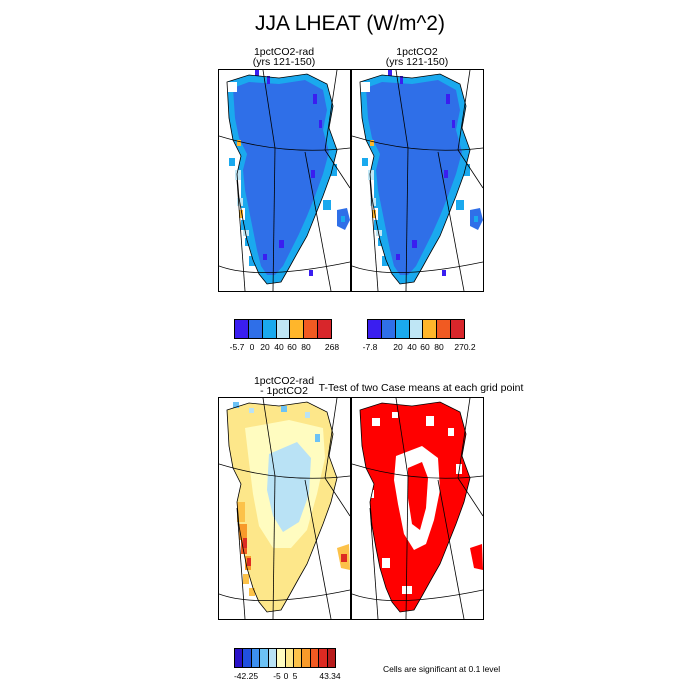 The image size is (700, 700). What do you see at coordinates (292, 347) in the screenshot?
I see `cb1-tick-label: 60` at bounding box center [292, 347].